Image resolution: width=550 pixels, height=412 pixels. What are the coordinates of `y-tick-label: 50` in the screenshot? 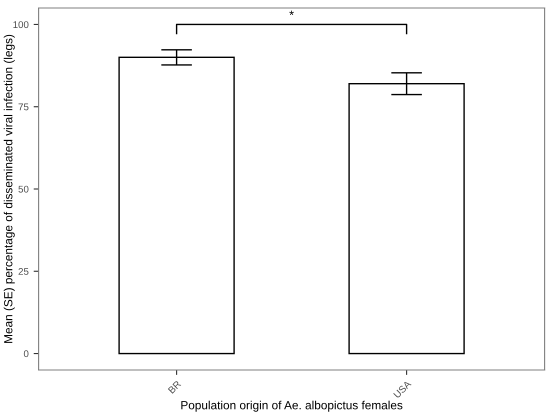 It's located at (23, 189).